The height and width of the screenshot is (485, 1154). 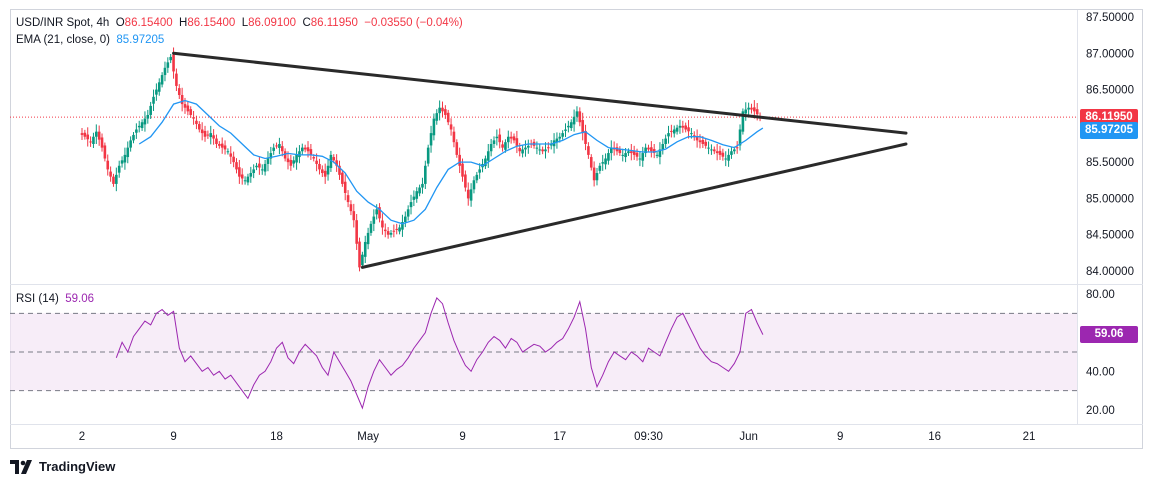 I want to click on tradingview-footer: TradingView, so click(x=62, y=466).